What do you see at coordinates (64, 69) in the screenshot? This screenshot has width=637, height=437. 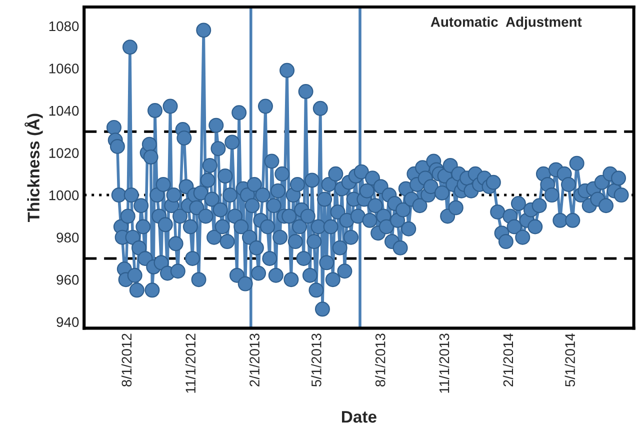 I see `y-tick-label: 1060` at bounding box center [64, 69].